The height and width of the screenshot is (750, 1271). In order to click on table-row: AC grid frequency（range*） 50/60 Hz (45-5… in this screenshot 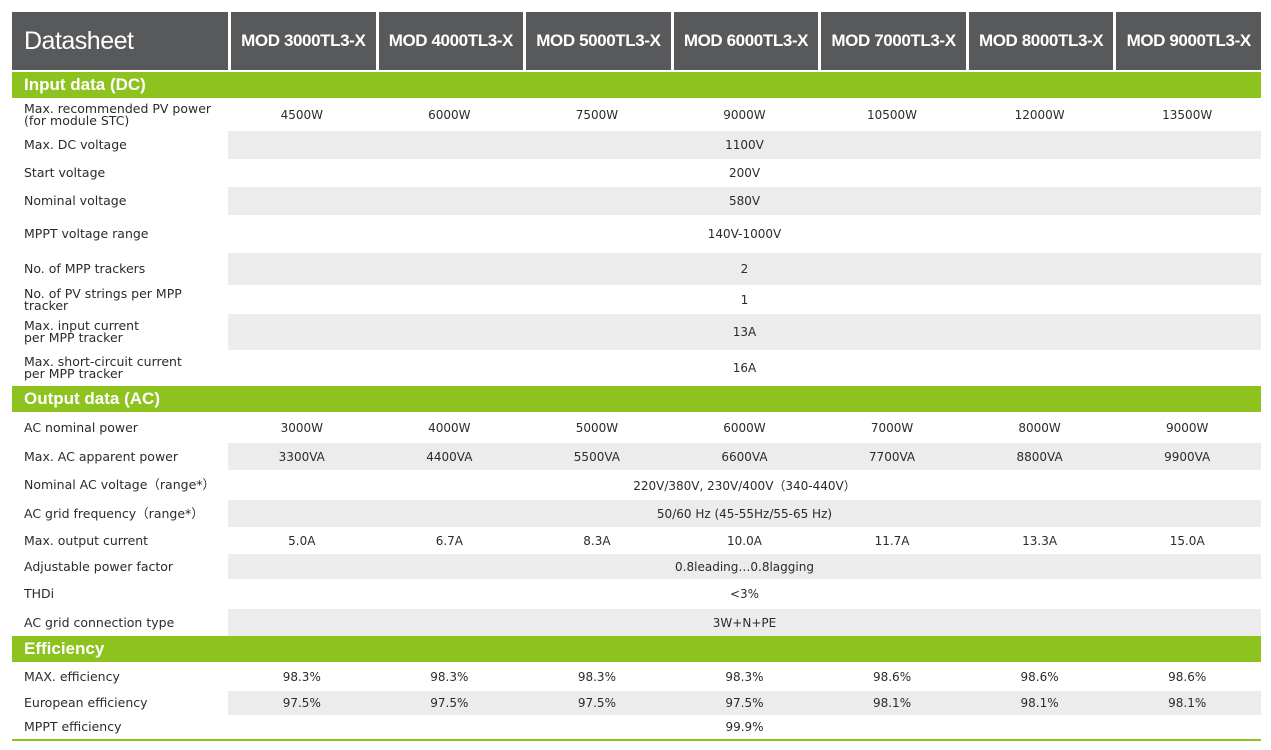, I will do `click(636, 513)`.